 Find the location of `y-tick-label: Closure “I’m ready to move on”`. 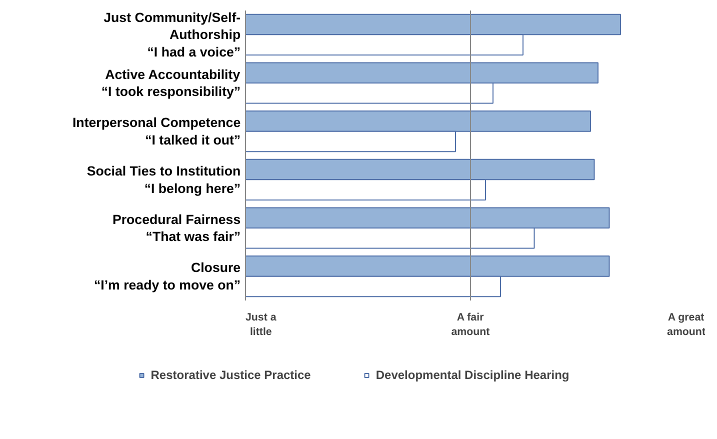

y-tick-label: Closure “I’m ready to move on” is located at coordinates (167, 276).